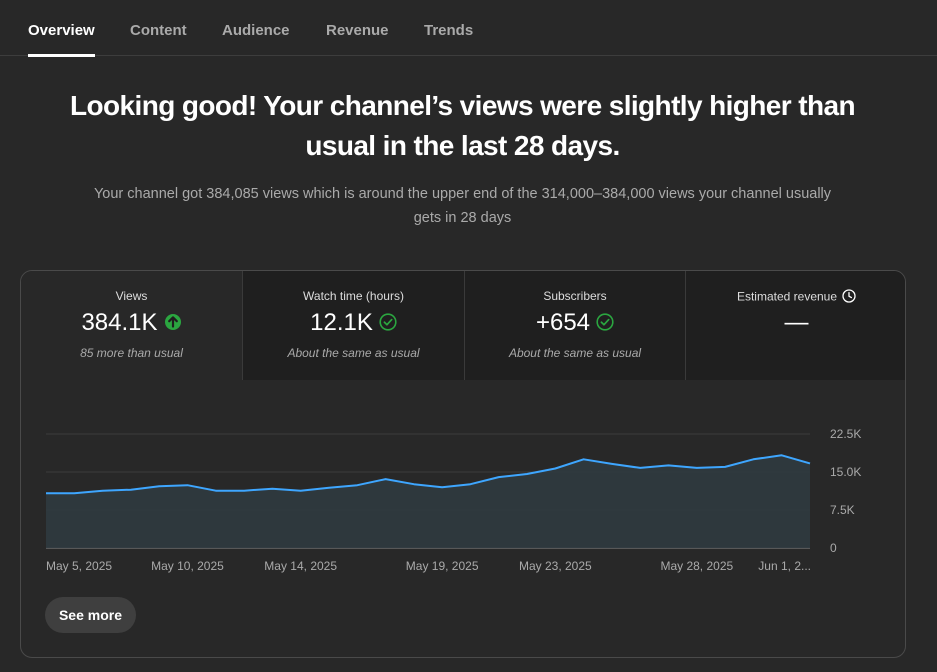  Describe the element at coordinates (353, 296) in the screenshot. I see `metric-label: Watch time (hours)` at that location.